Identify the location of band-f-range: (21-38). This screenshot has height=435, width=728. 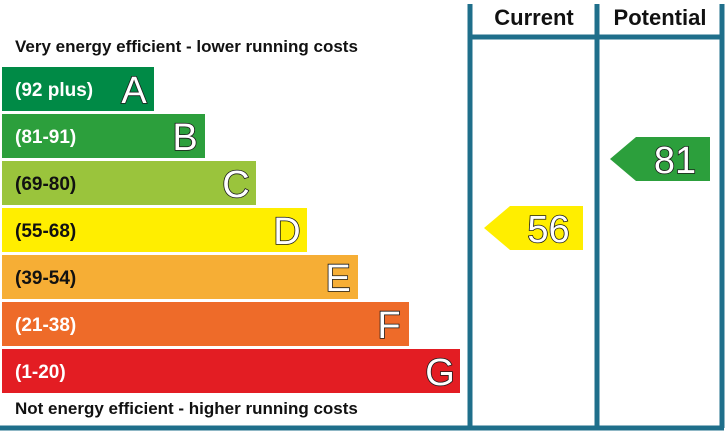
(45, 325).